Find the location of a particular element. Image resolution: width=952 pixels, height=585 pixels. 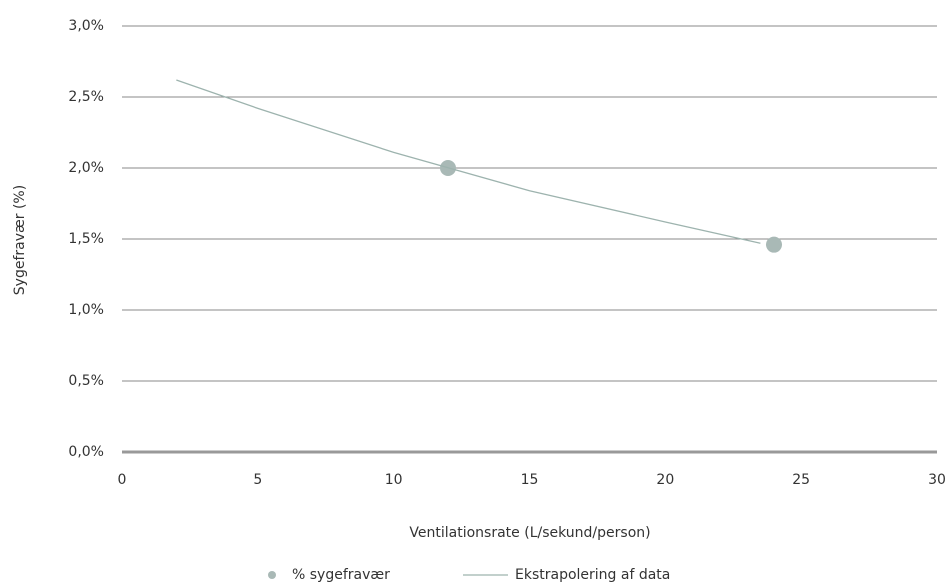

x-tick-label: 25 is located at coordinates (801, 480).